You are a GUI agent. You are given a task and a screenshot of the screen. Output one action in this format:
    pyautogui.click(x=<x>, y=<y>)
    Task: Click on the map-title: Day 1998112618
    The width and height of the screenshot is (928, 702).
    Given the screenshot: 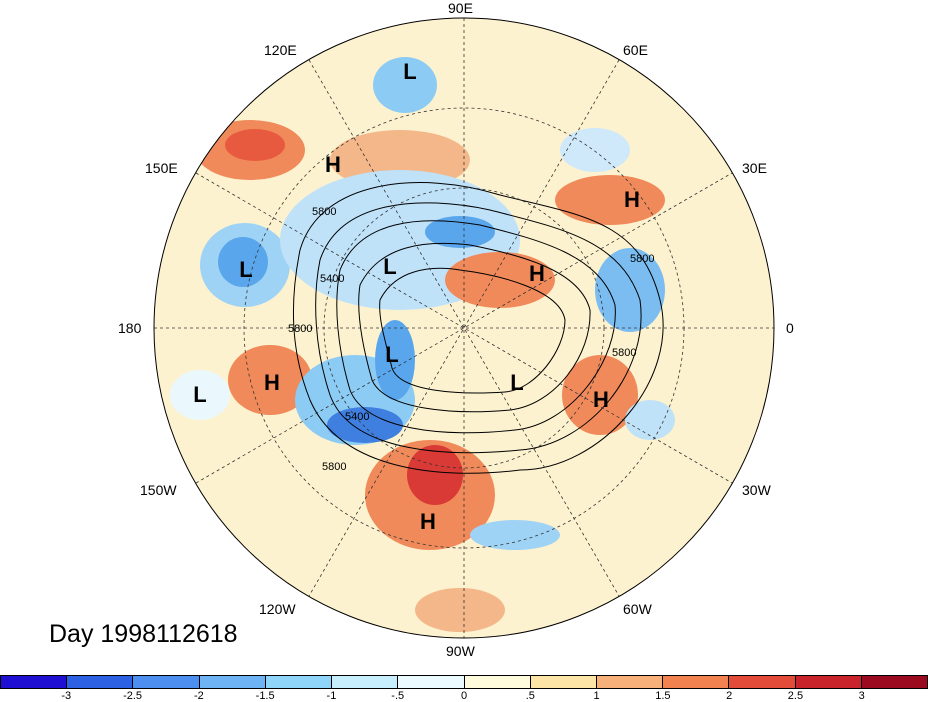 What is the action you would take?
    pyautogui.click(x=143, y=634)
    